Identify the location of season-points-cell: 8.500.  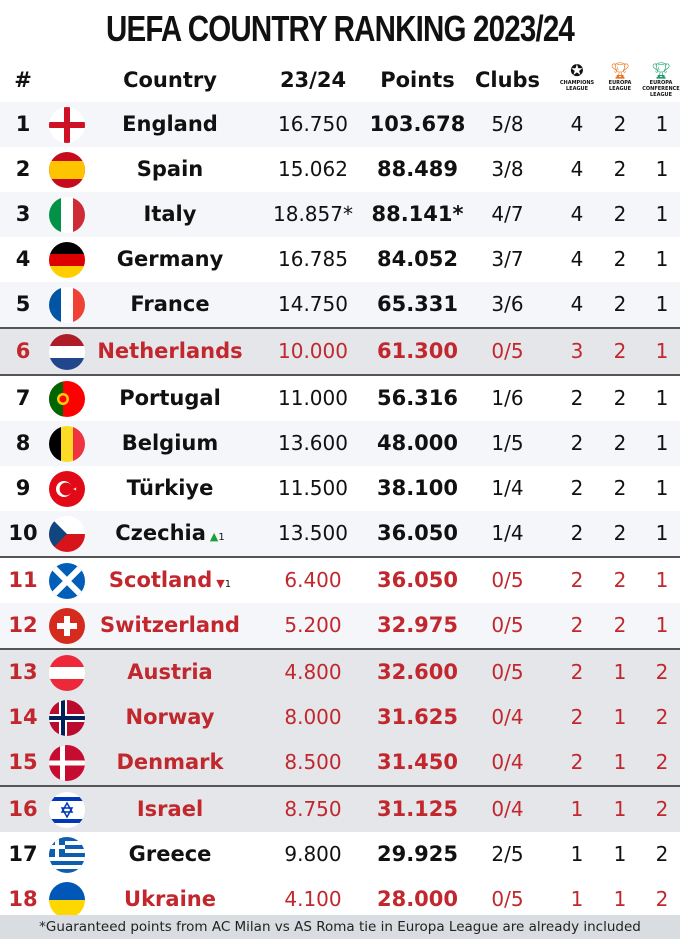
(313, 762).